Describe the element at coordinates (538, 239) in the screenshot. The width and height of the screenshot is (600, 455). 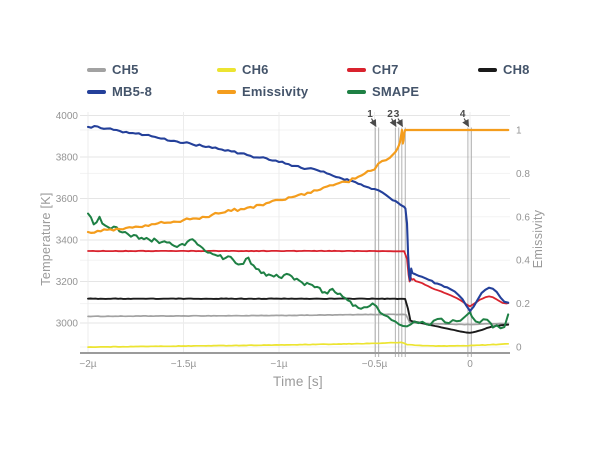
I see `y-axis-title-right: Emissivity` at that location.